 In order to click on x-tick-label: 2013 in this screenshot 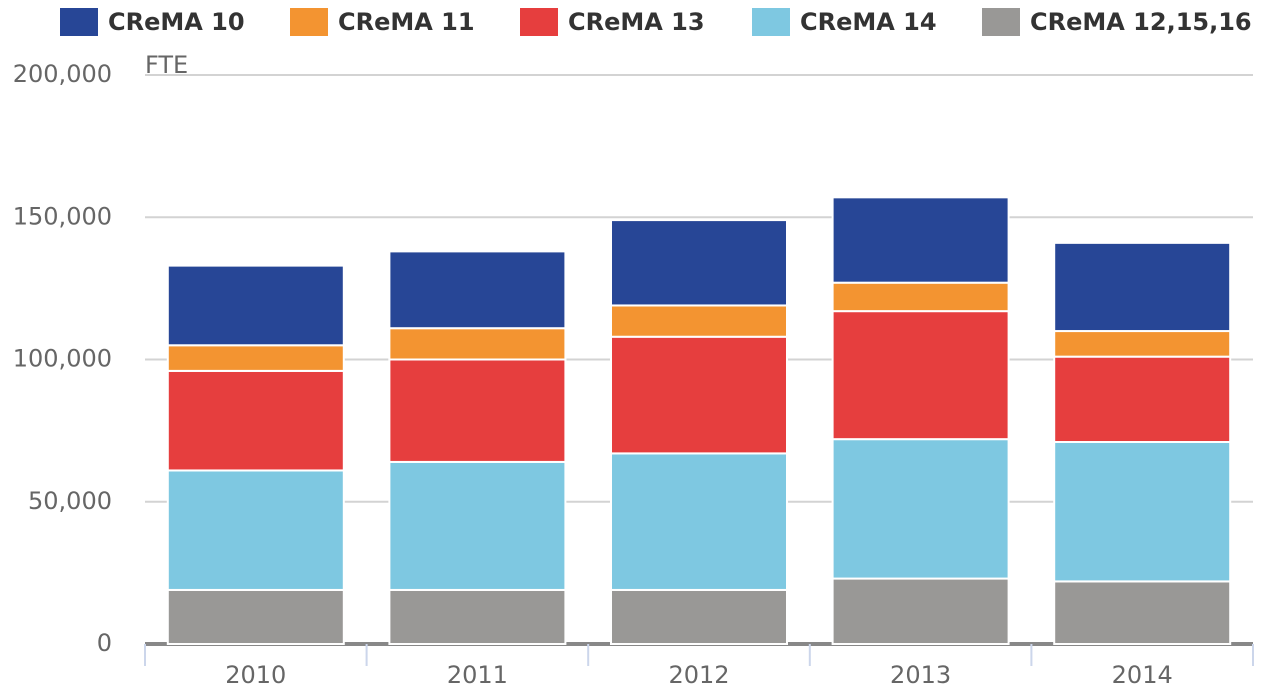, I will do `click(920, 675)`.